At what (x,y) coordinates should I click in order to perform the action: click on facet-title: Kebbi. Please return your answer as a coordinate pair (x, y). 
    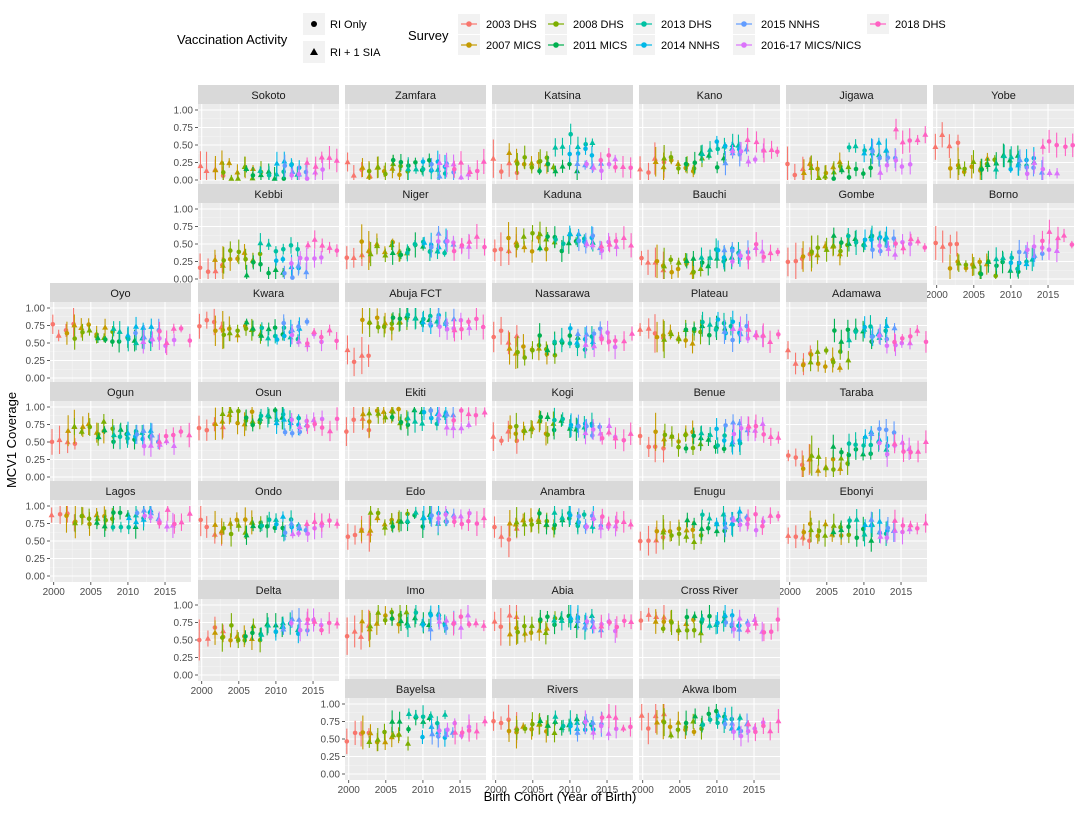
    Looking at the image, I should click on (268, 195).